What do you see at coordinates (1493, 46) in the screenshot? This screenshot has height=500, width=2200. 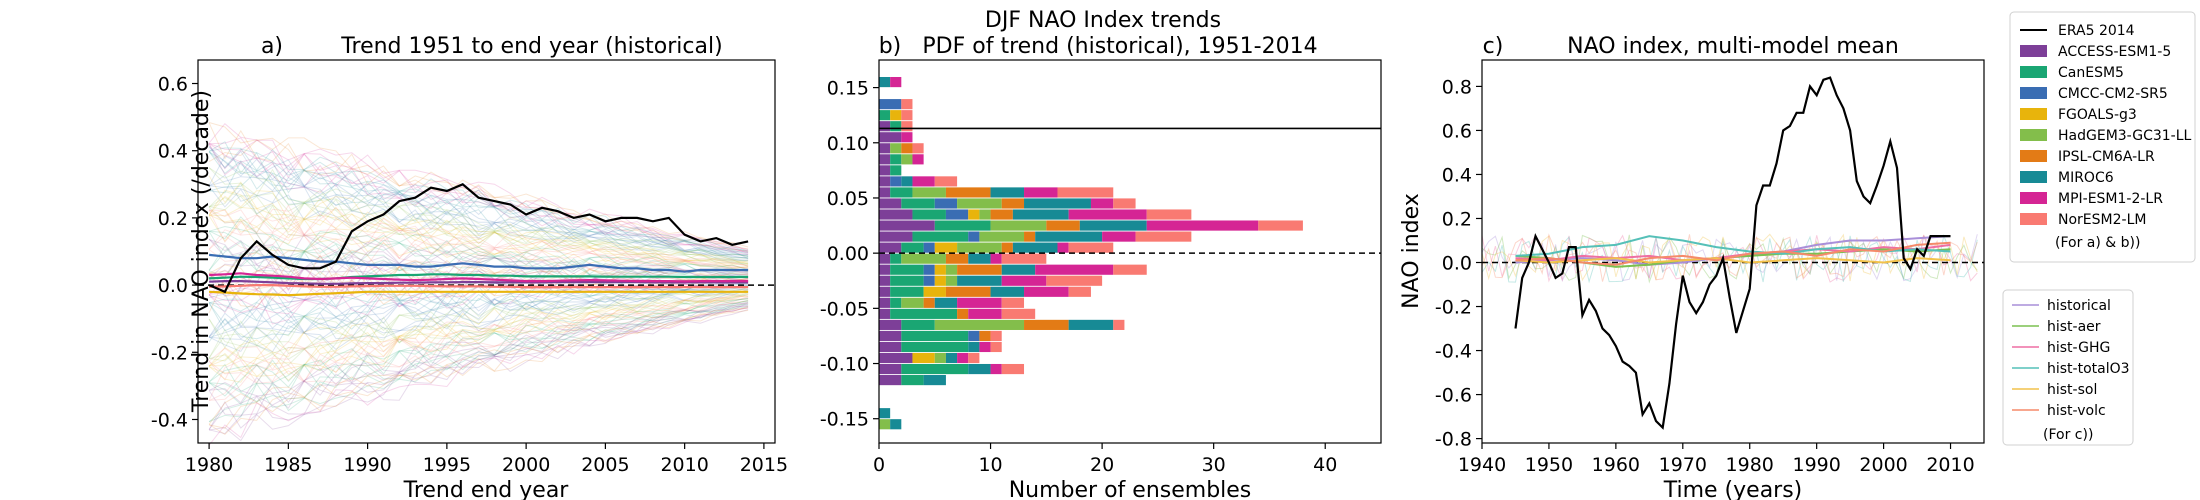 I see `panel-letter: c)` at bounding box center [1493, 46].